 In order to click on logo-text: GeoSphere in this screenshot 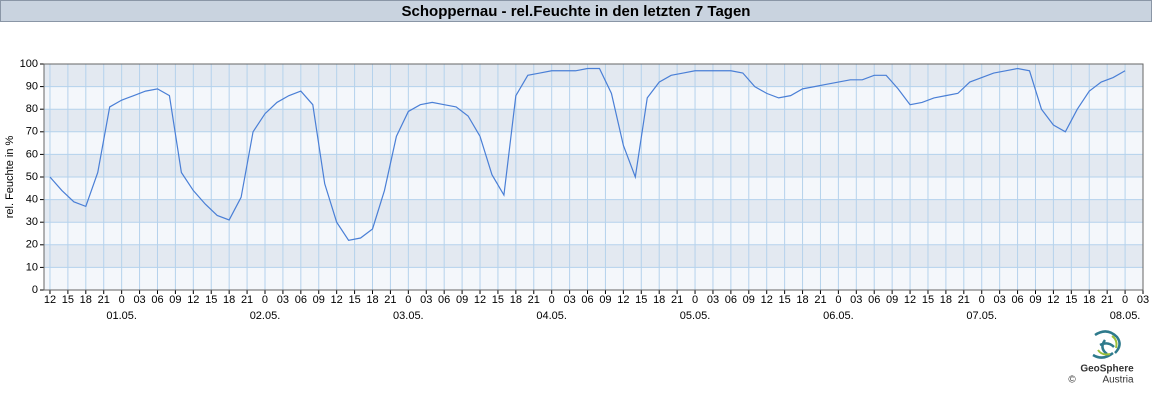, I will do `click(1107, 369)`.